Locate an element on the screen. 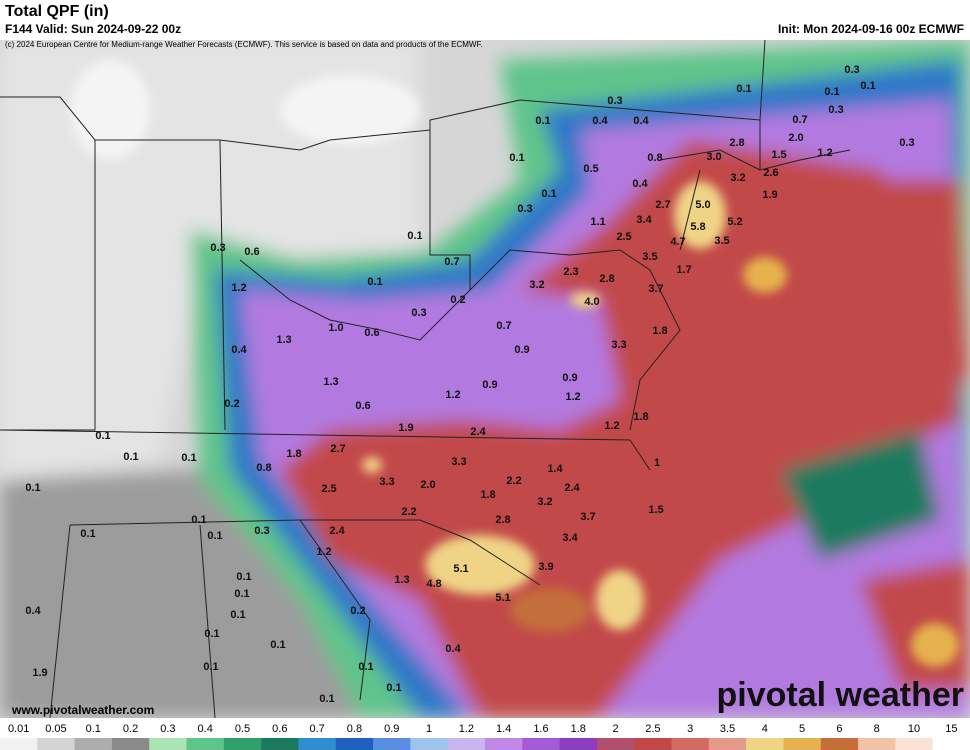  map-value-label: 4.0 is located at coordinates (591, 302).